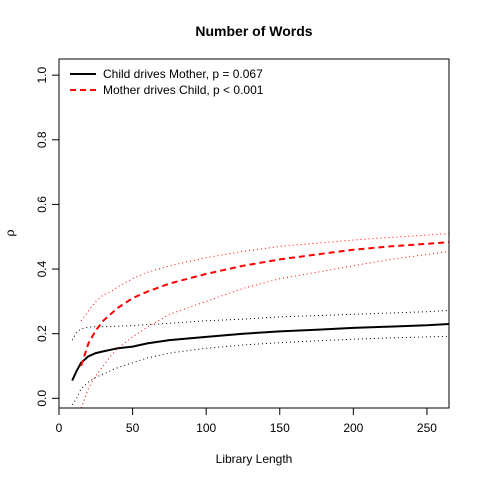 Image resolution: width=480 pixels, height=480 pixels. Describe the element at coordinates (206, 428) in the screenshot. I see `x-tick-label: 100` at that location.